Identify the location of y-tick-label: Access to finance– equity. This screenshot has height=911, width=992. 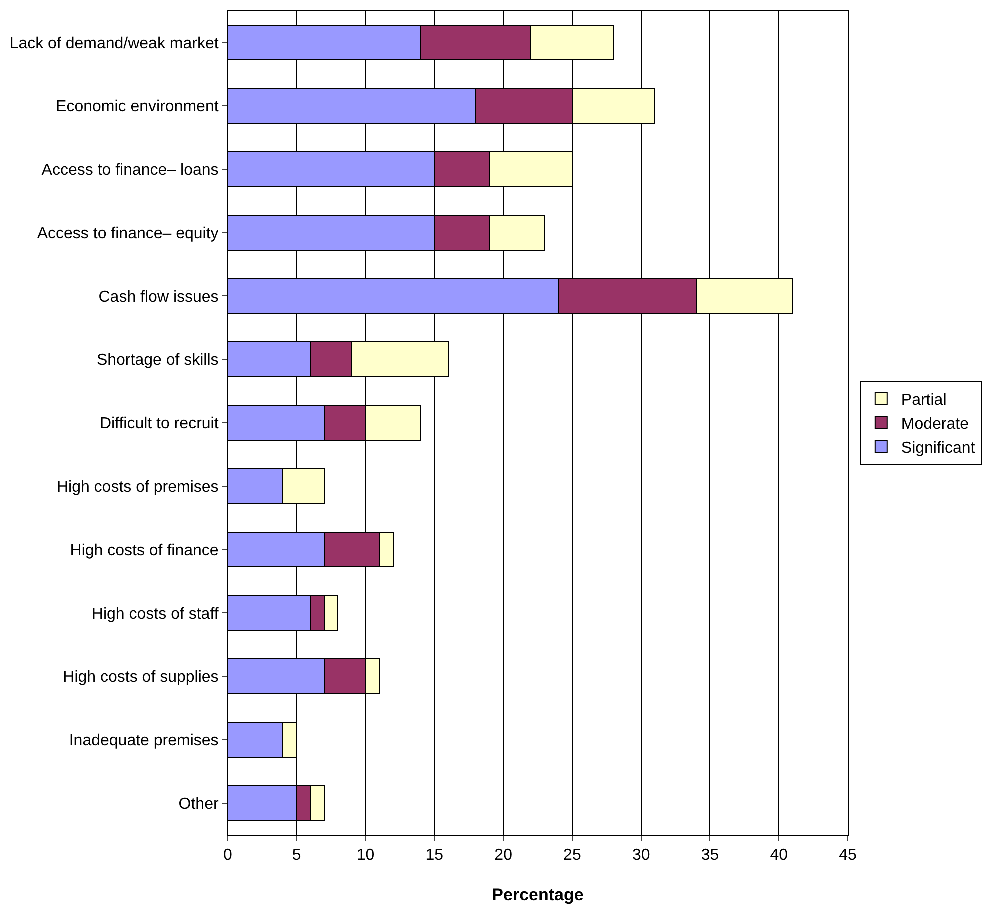
(128, 233).